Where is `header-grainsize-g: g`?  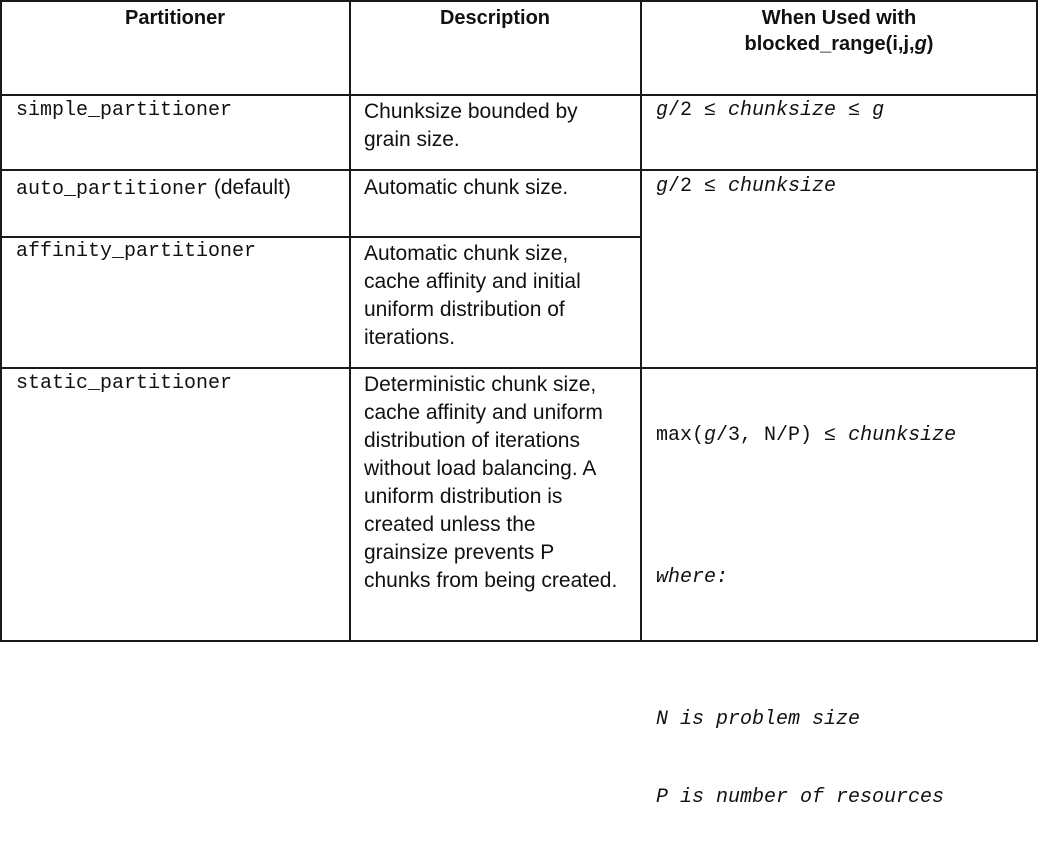 header-grainsize-g: g is located at coordinates (920, 44).